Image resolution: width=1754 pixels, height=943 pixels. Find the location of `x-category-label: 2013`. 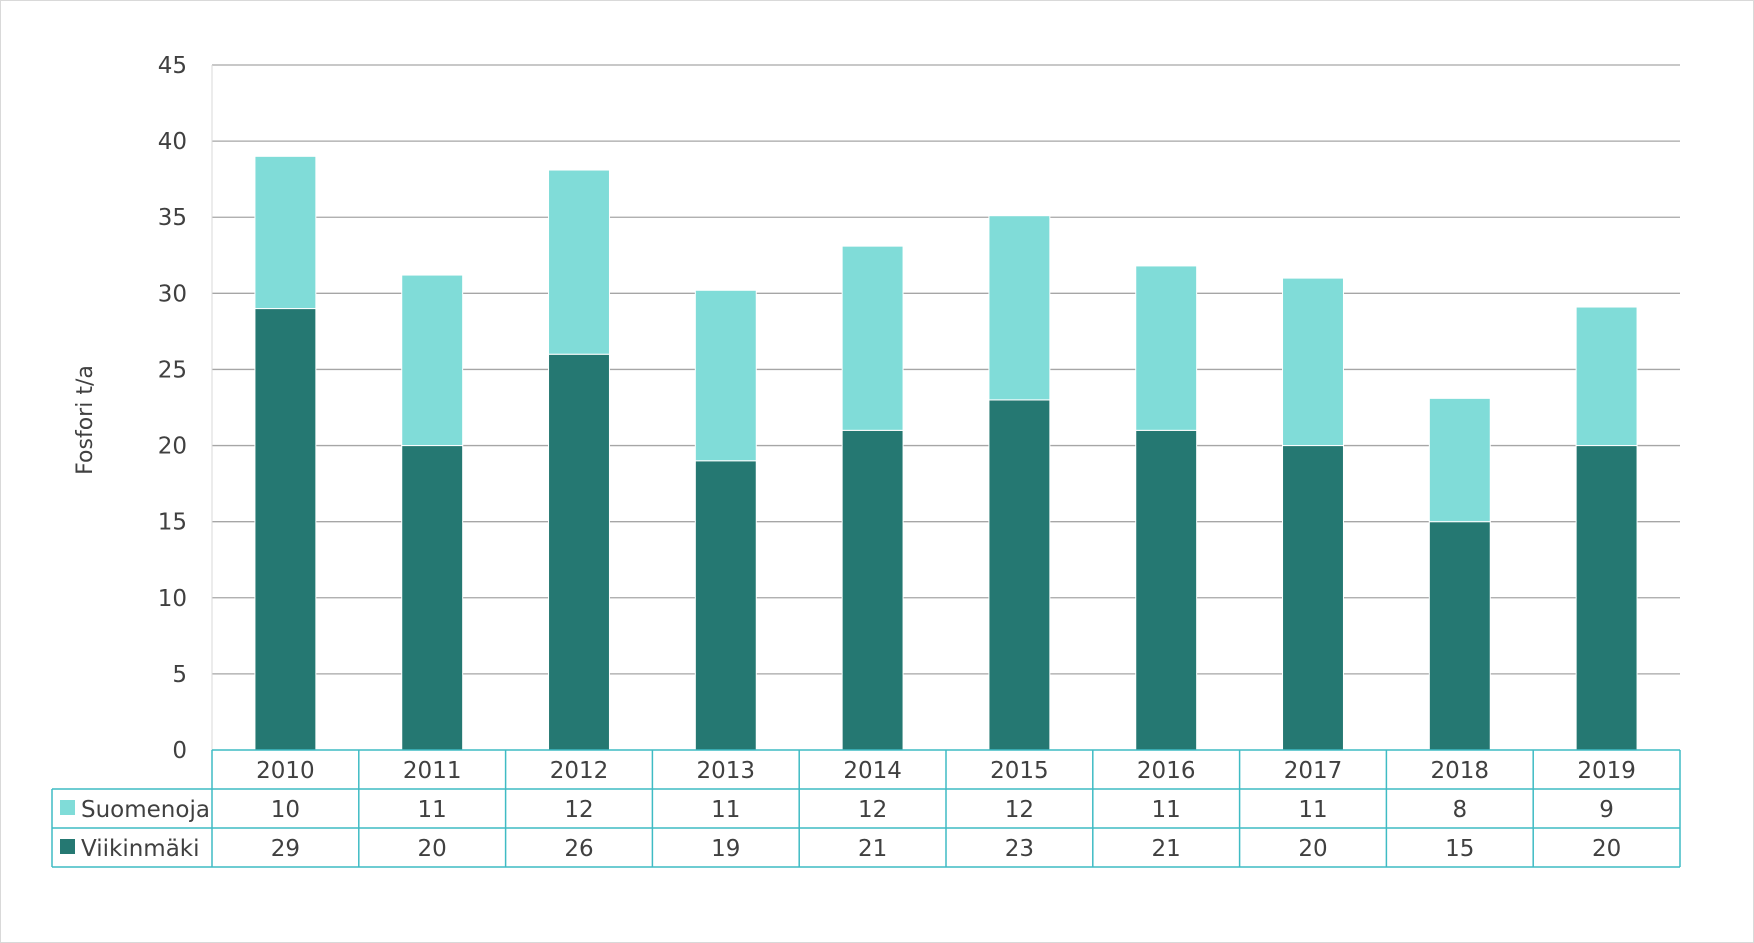

x-category-label: 2013 is located at coordinates (726, 771).